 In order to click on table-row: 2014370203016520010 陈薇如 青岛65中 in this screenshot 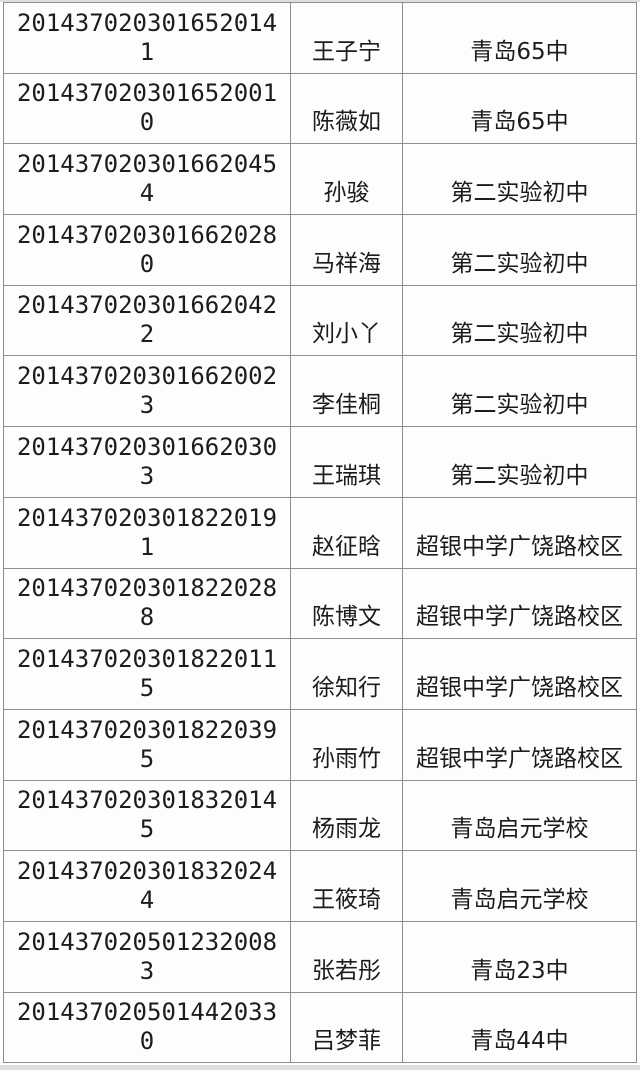, I will do `click(320, 108)`.